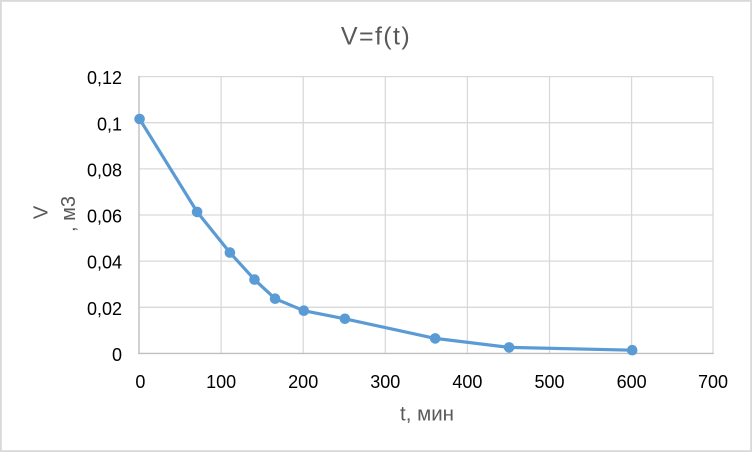 The width and height of the screenshot is (752, 452). Describe the element at coordinates (221, 382) in the screenshot. I see `svg-text: 100` at that location.